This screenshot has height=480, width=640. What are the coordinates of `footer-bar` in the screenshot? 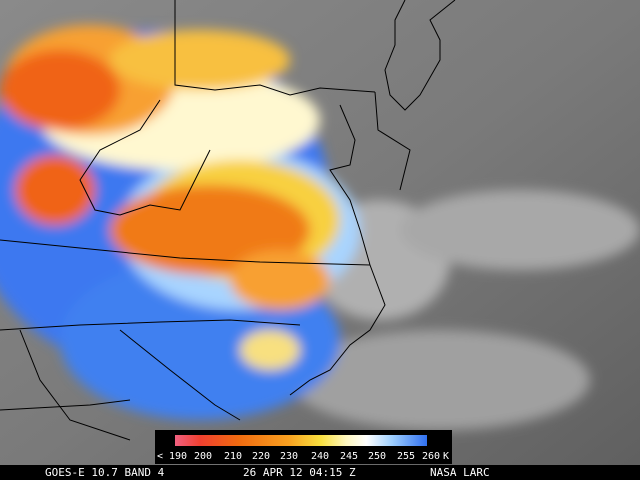 It's located at (320, 472).